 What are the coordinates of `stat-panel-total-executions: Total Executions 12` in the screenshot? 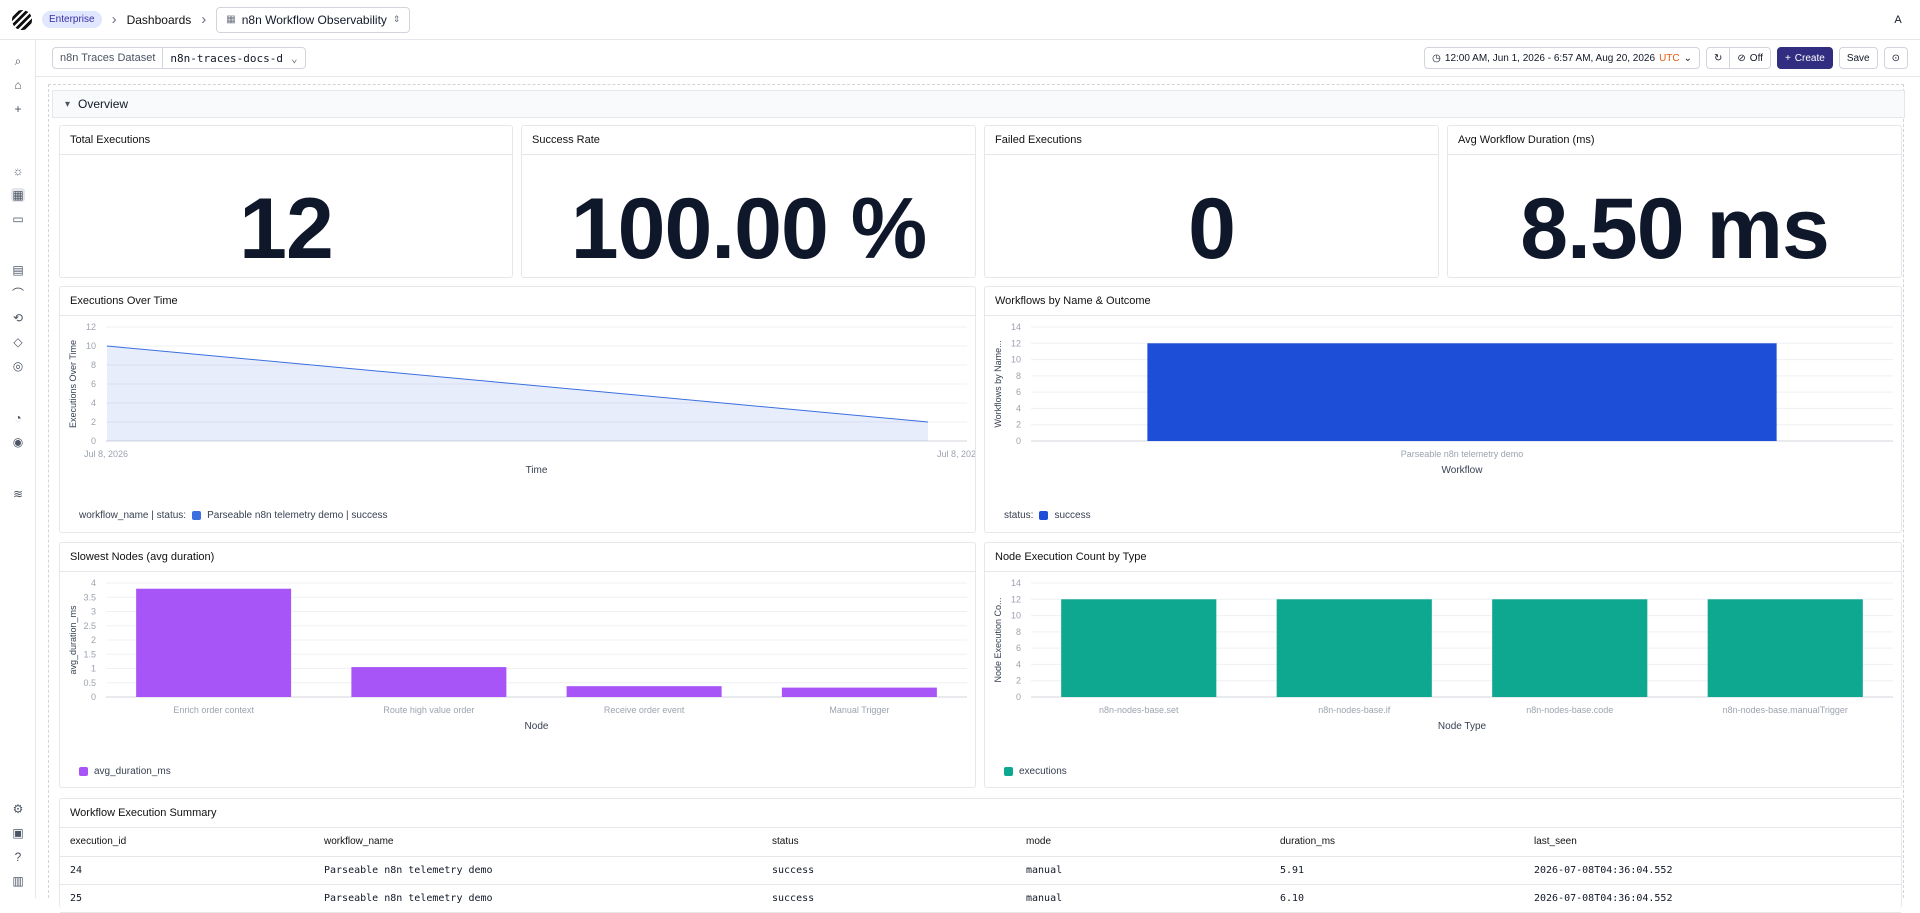 It's located at (286, 201).